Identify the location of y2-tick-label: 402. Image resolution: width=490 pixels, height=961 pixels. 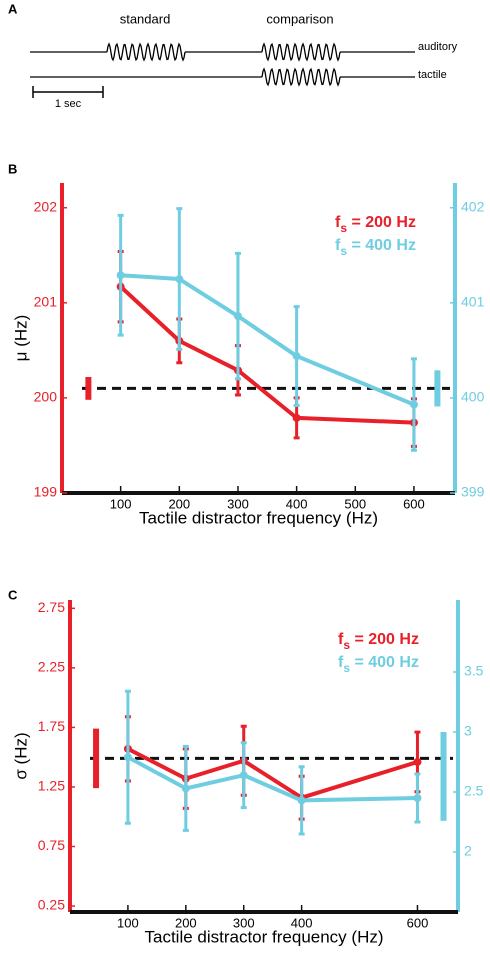
(473, 206).